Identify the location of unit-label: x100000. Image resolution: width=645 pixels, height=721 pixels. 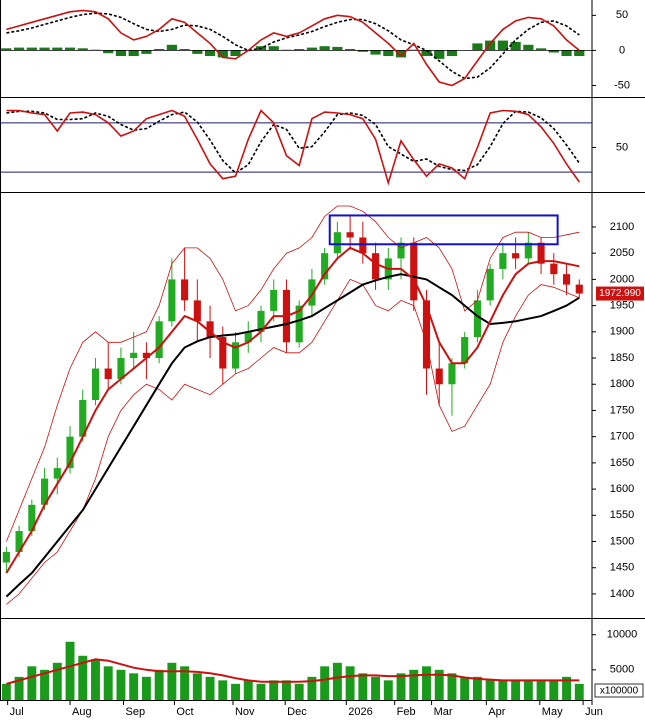
(619, 691).